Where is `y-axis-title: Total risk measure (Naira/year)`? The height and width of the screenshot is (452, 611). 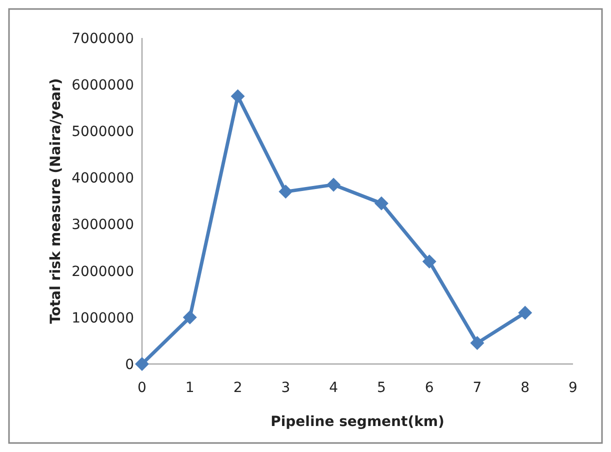
y-axis-title: Total risk measure (Naira/year) is located at coordinates (56, 201).